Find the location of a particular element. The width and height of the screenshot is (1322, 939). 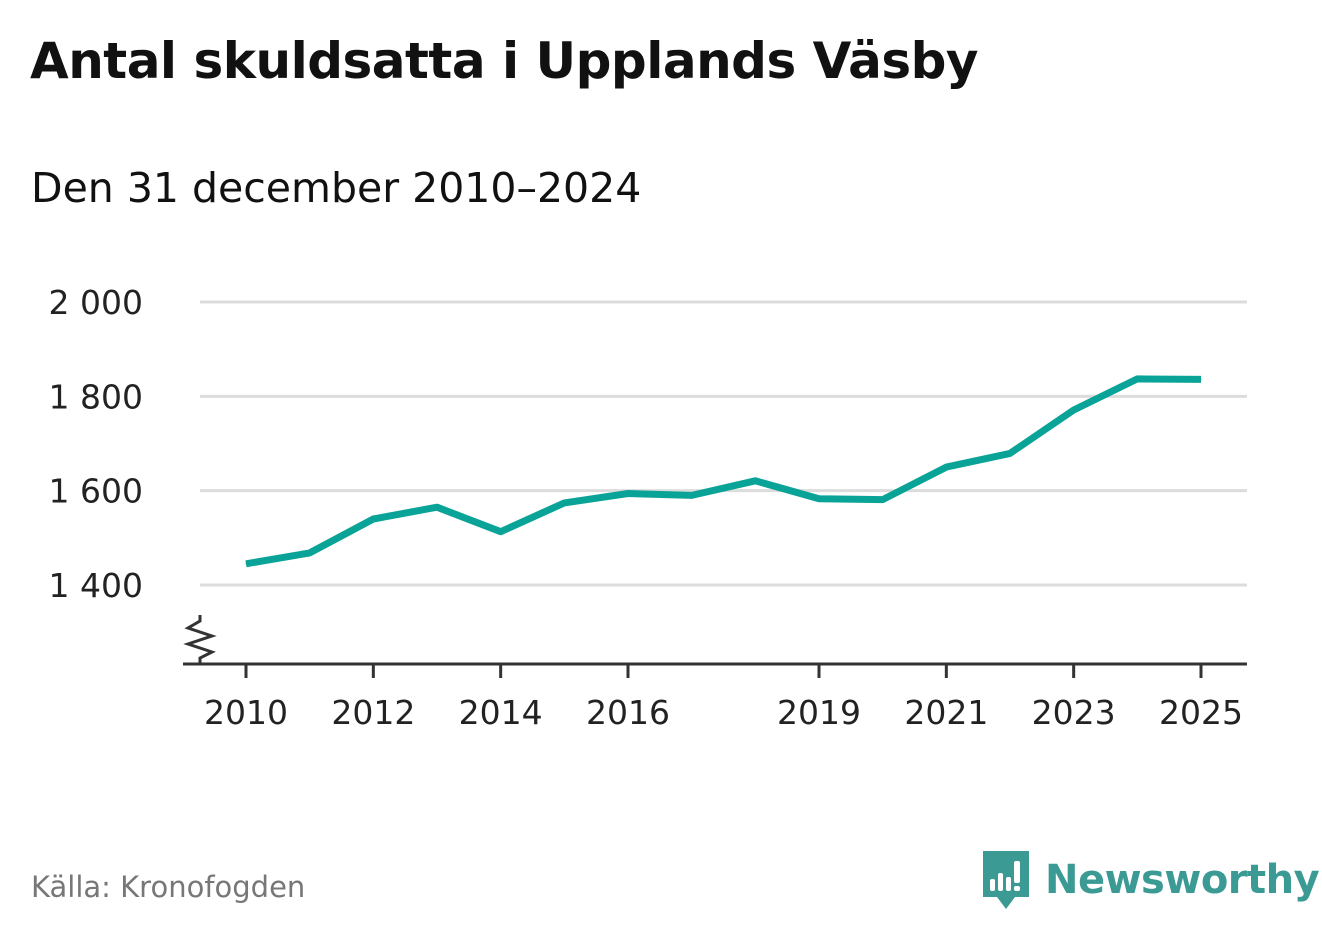

x-tick-label: 2010 is located at coordinates (246, 712).